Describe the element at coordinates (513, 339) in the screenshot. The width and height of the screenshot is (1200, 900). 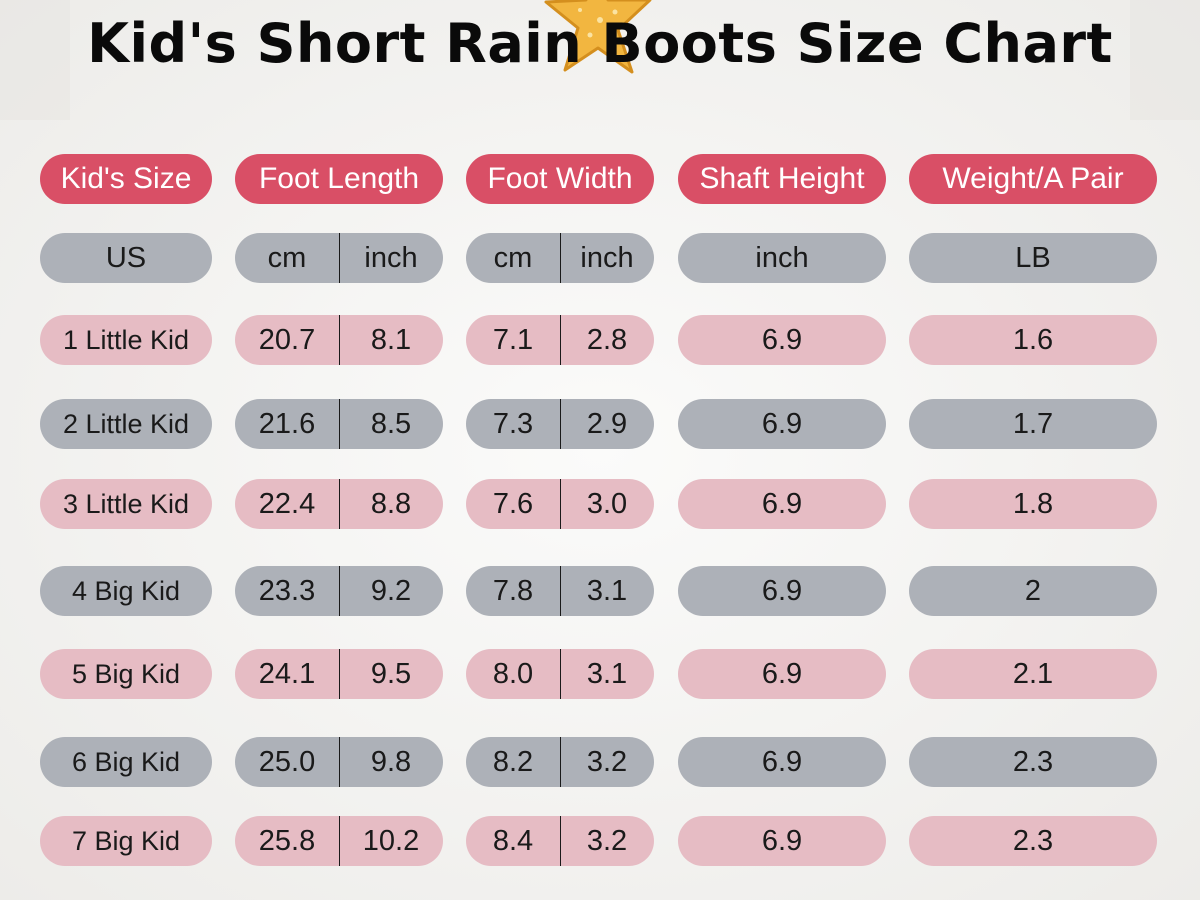
I see `table-cell: 7.1` at that location.